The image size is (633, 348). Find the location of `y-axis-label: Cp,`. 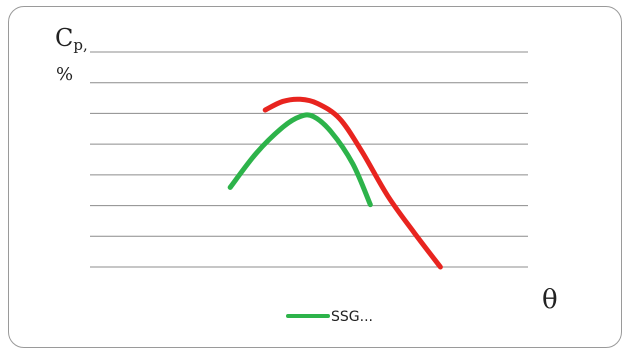

y-axis-label: Cp, is located at coordinates (71, 39).